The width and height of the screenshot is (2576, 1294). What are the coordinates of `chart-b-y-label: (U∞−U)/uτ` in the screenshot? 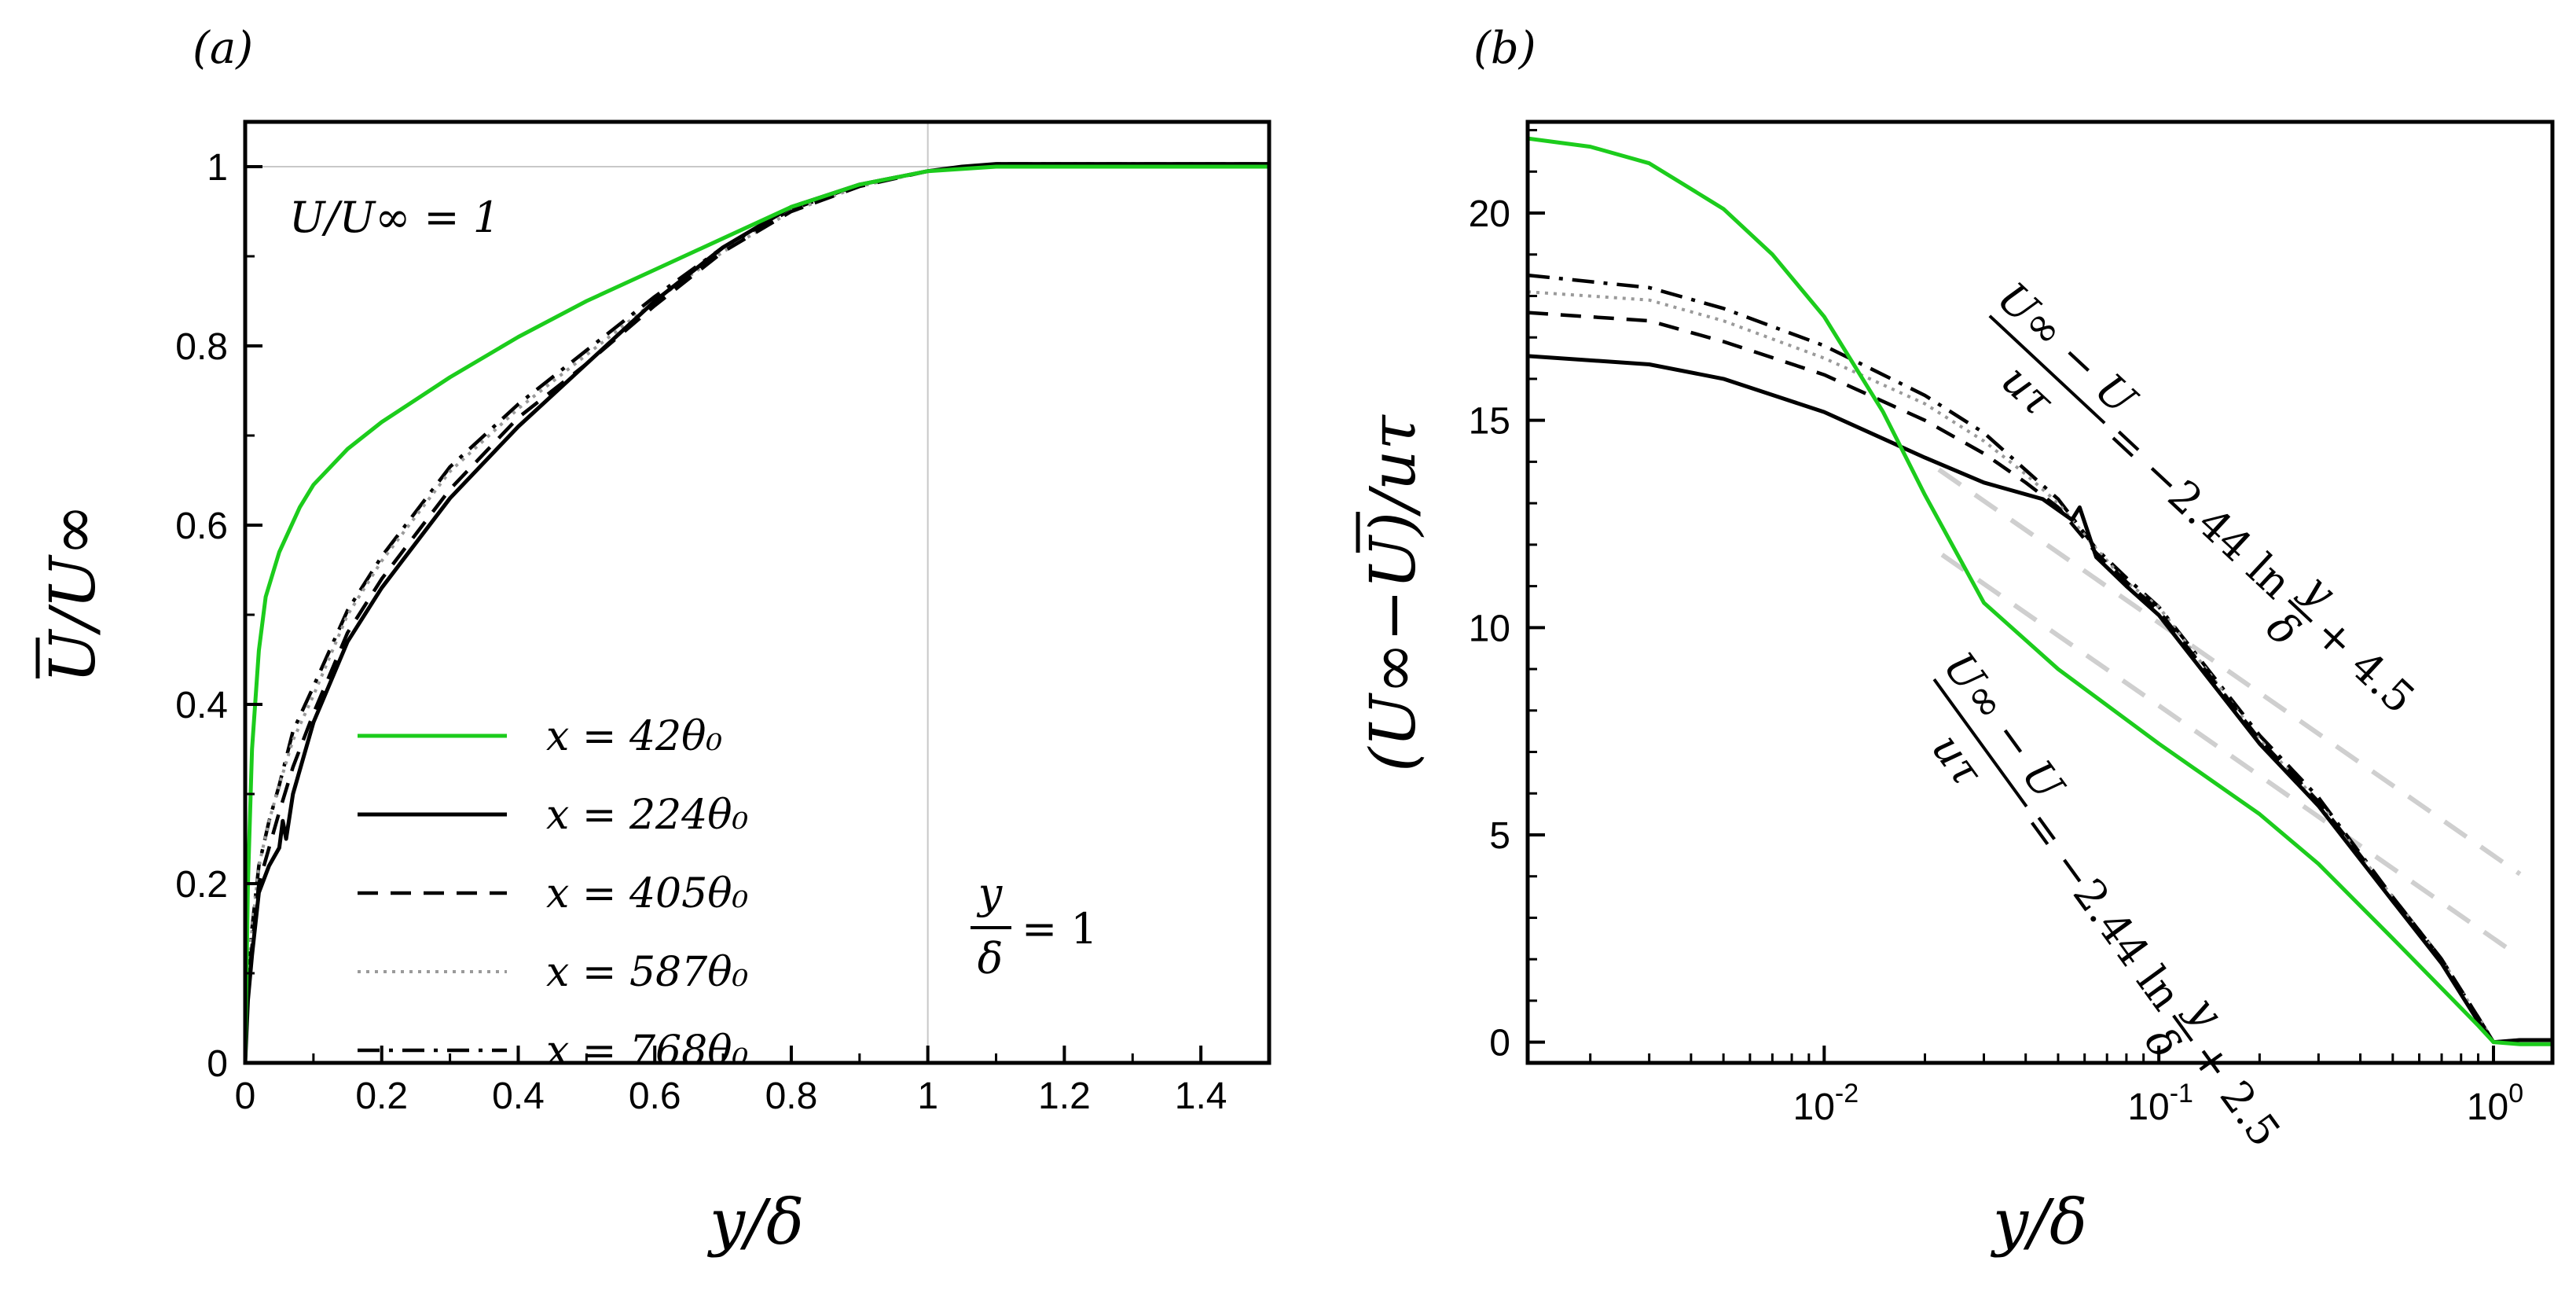 It's located at (1392, 593).